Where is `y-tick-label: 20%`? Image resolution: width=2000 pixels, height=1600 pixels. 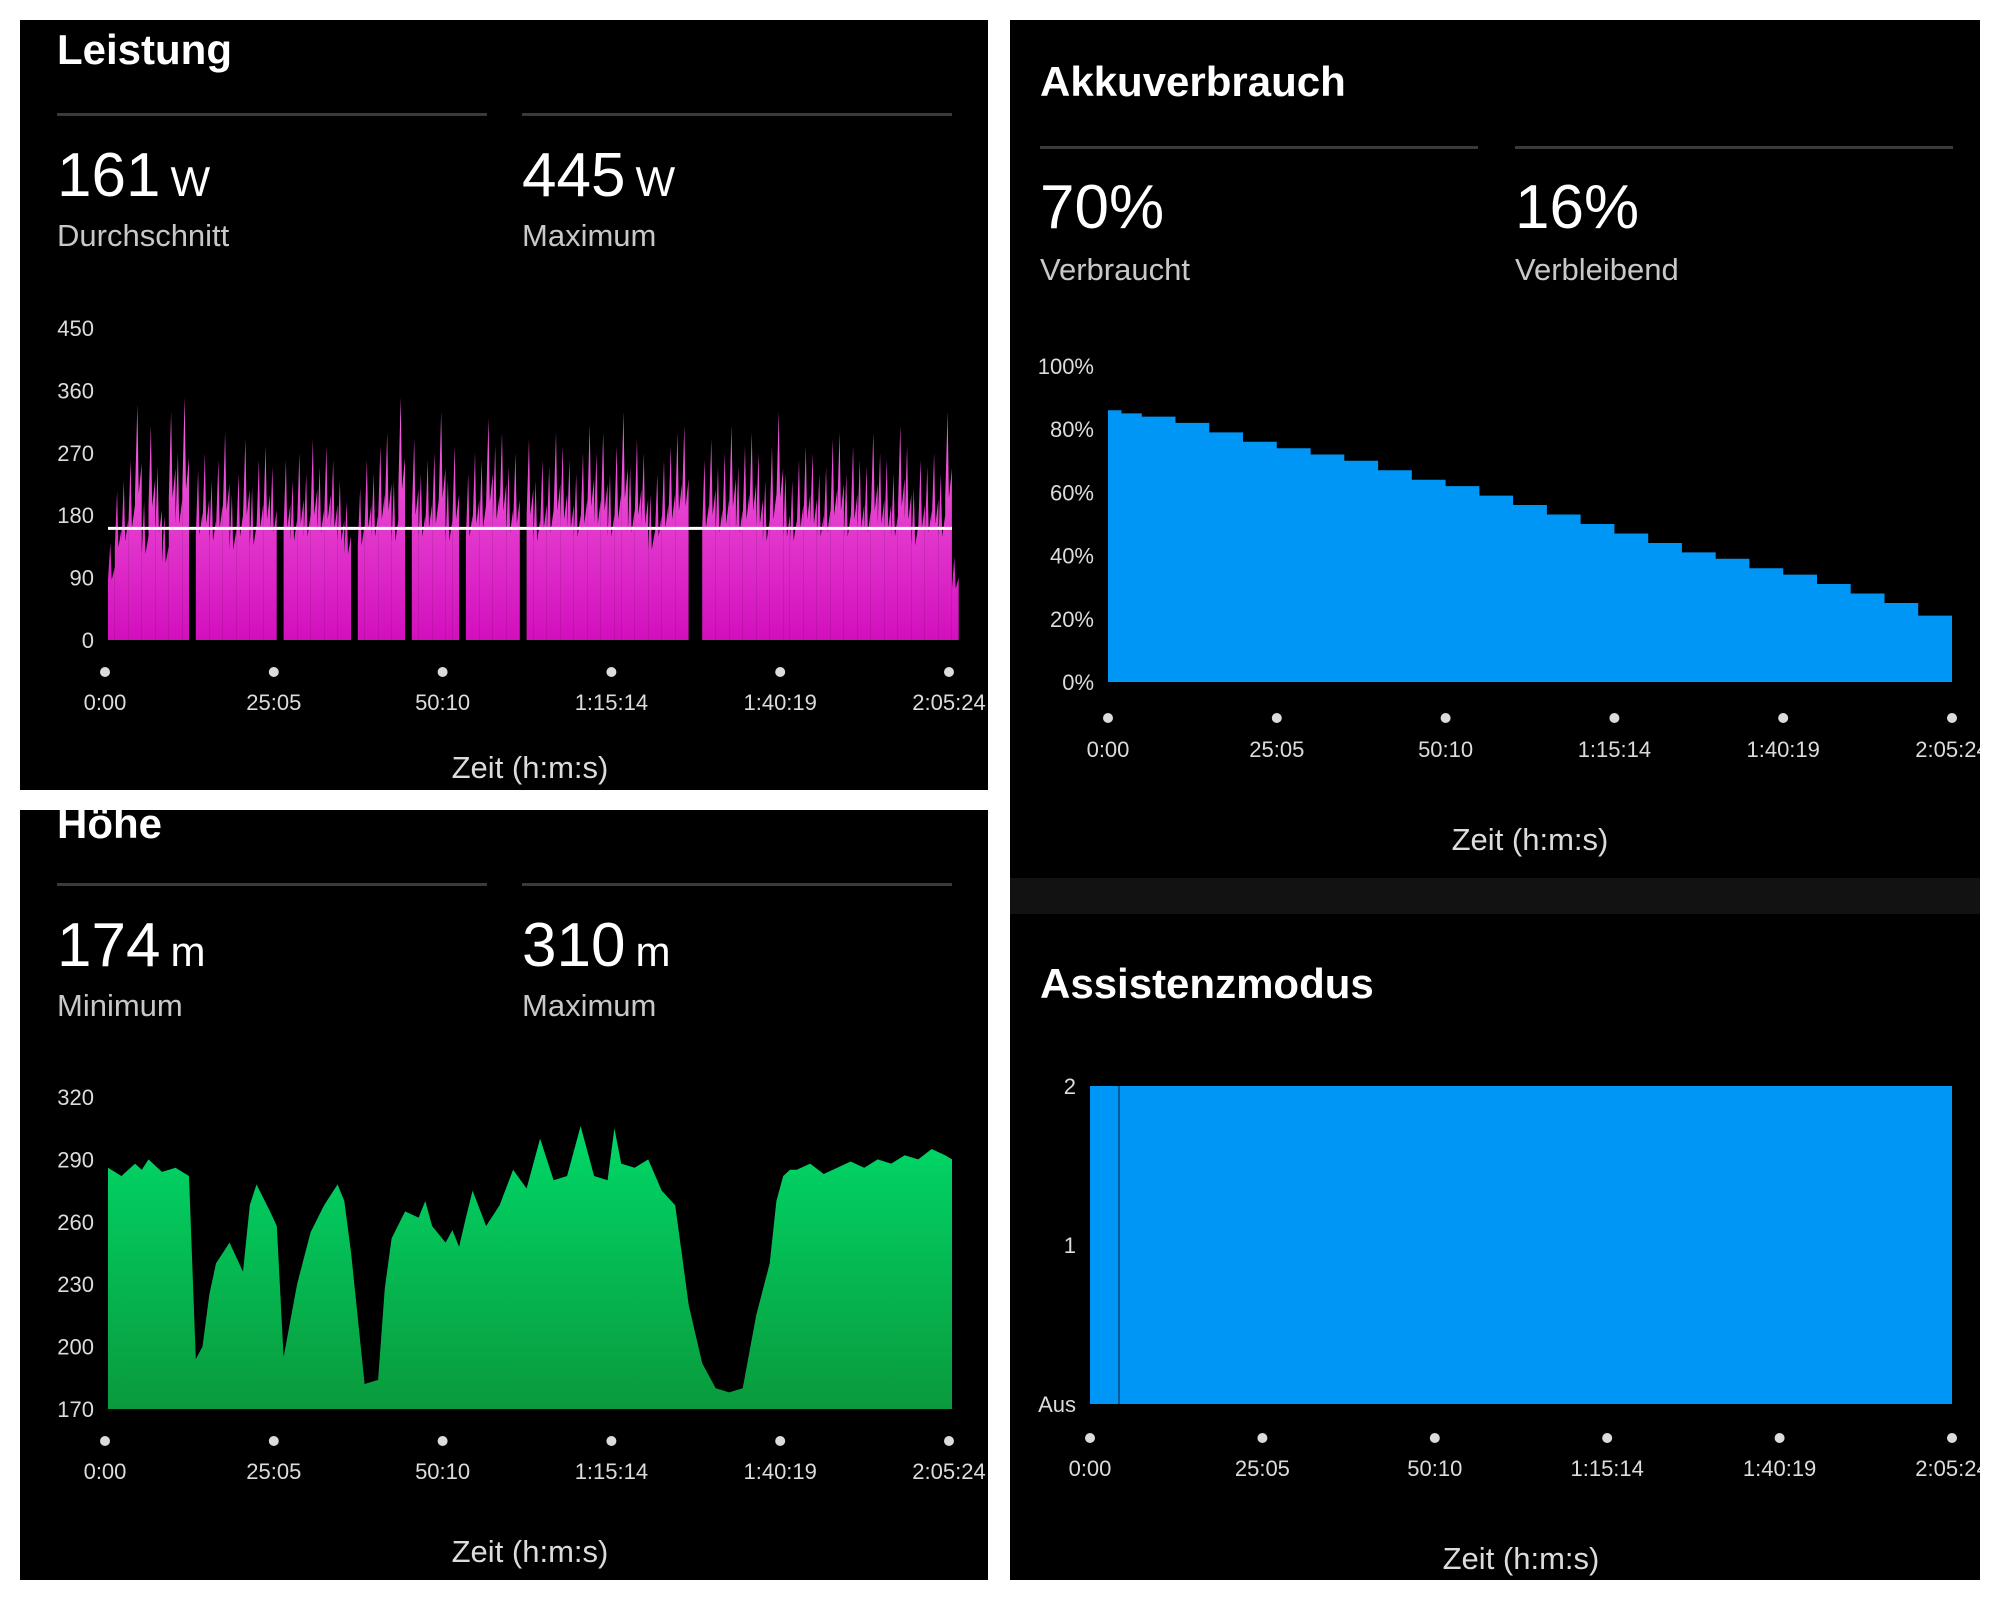 y-tick-label: 20% is located at coordinates (1072, 619).